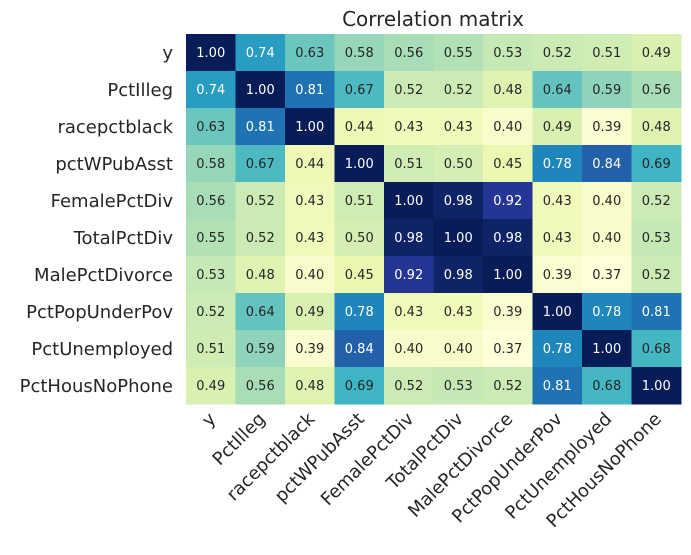 This screenshot has height=555, width=691. I want to click on cell-value-label: 0.50, so click(359, 238).